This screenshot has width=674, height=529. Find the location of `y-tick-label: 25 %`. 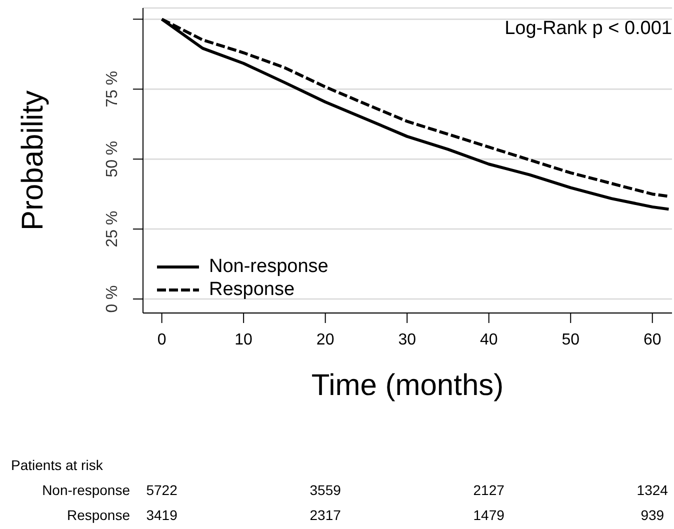

y-tick-label: 25 % is located at coordinates (112, 229).